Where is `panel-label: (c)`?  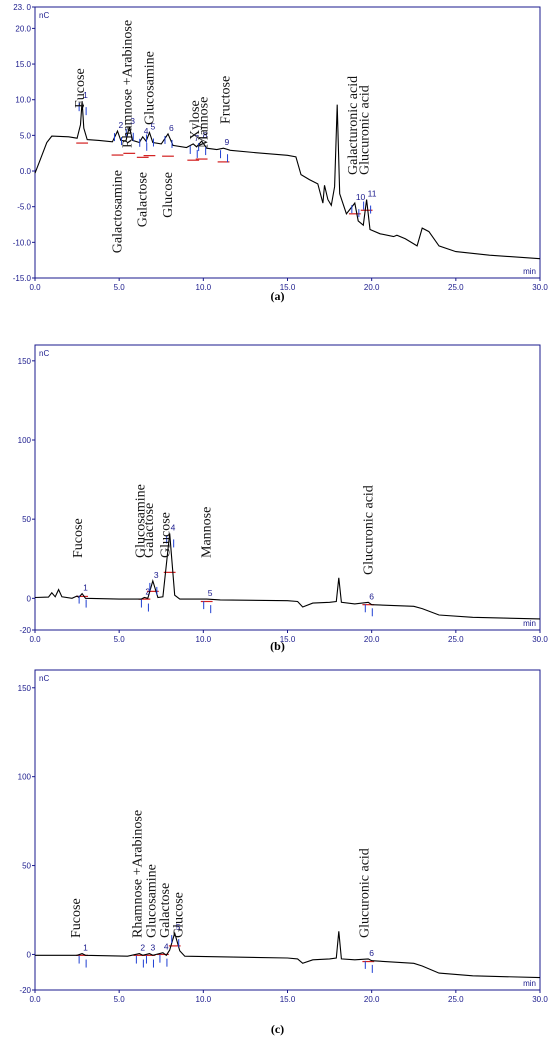
panel-label: (c) is located at coordinates (277, 1029).